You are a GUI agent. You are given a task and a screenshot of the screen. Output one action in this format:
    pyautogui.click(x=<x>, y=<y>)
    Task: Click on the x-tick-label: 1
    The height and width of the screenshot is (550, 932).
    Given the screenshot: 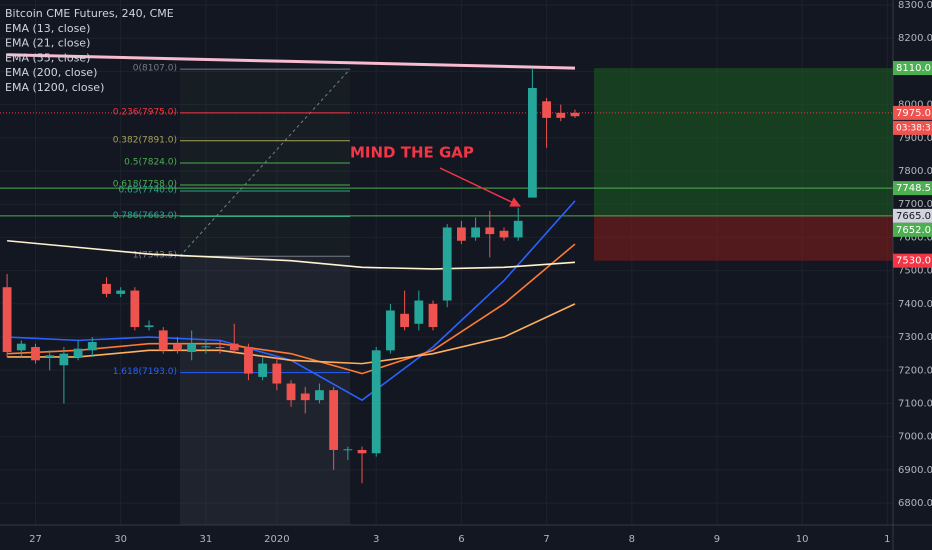 What is the action you would take?
    pyautogui.click(x=887, y=539)
    